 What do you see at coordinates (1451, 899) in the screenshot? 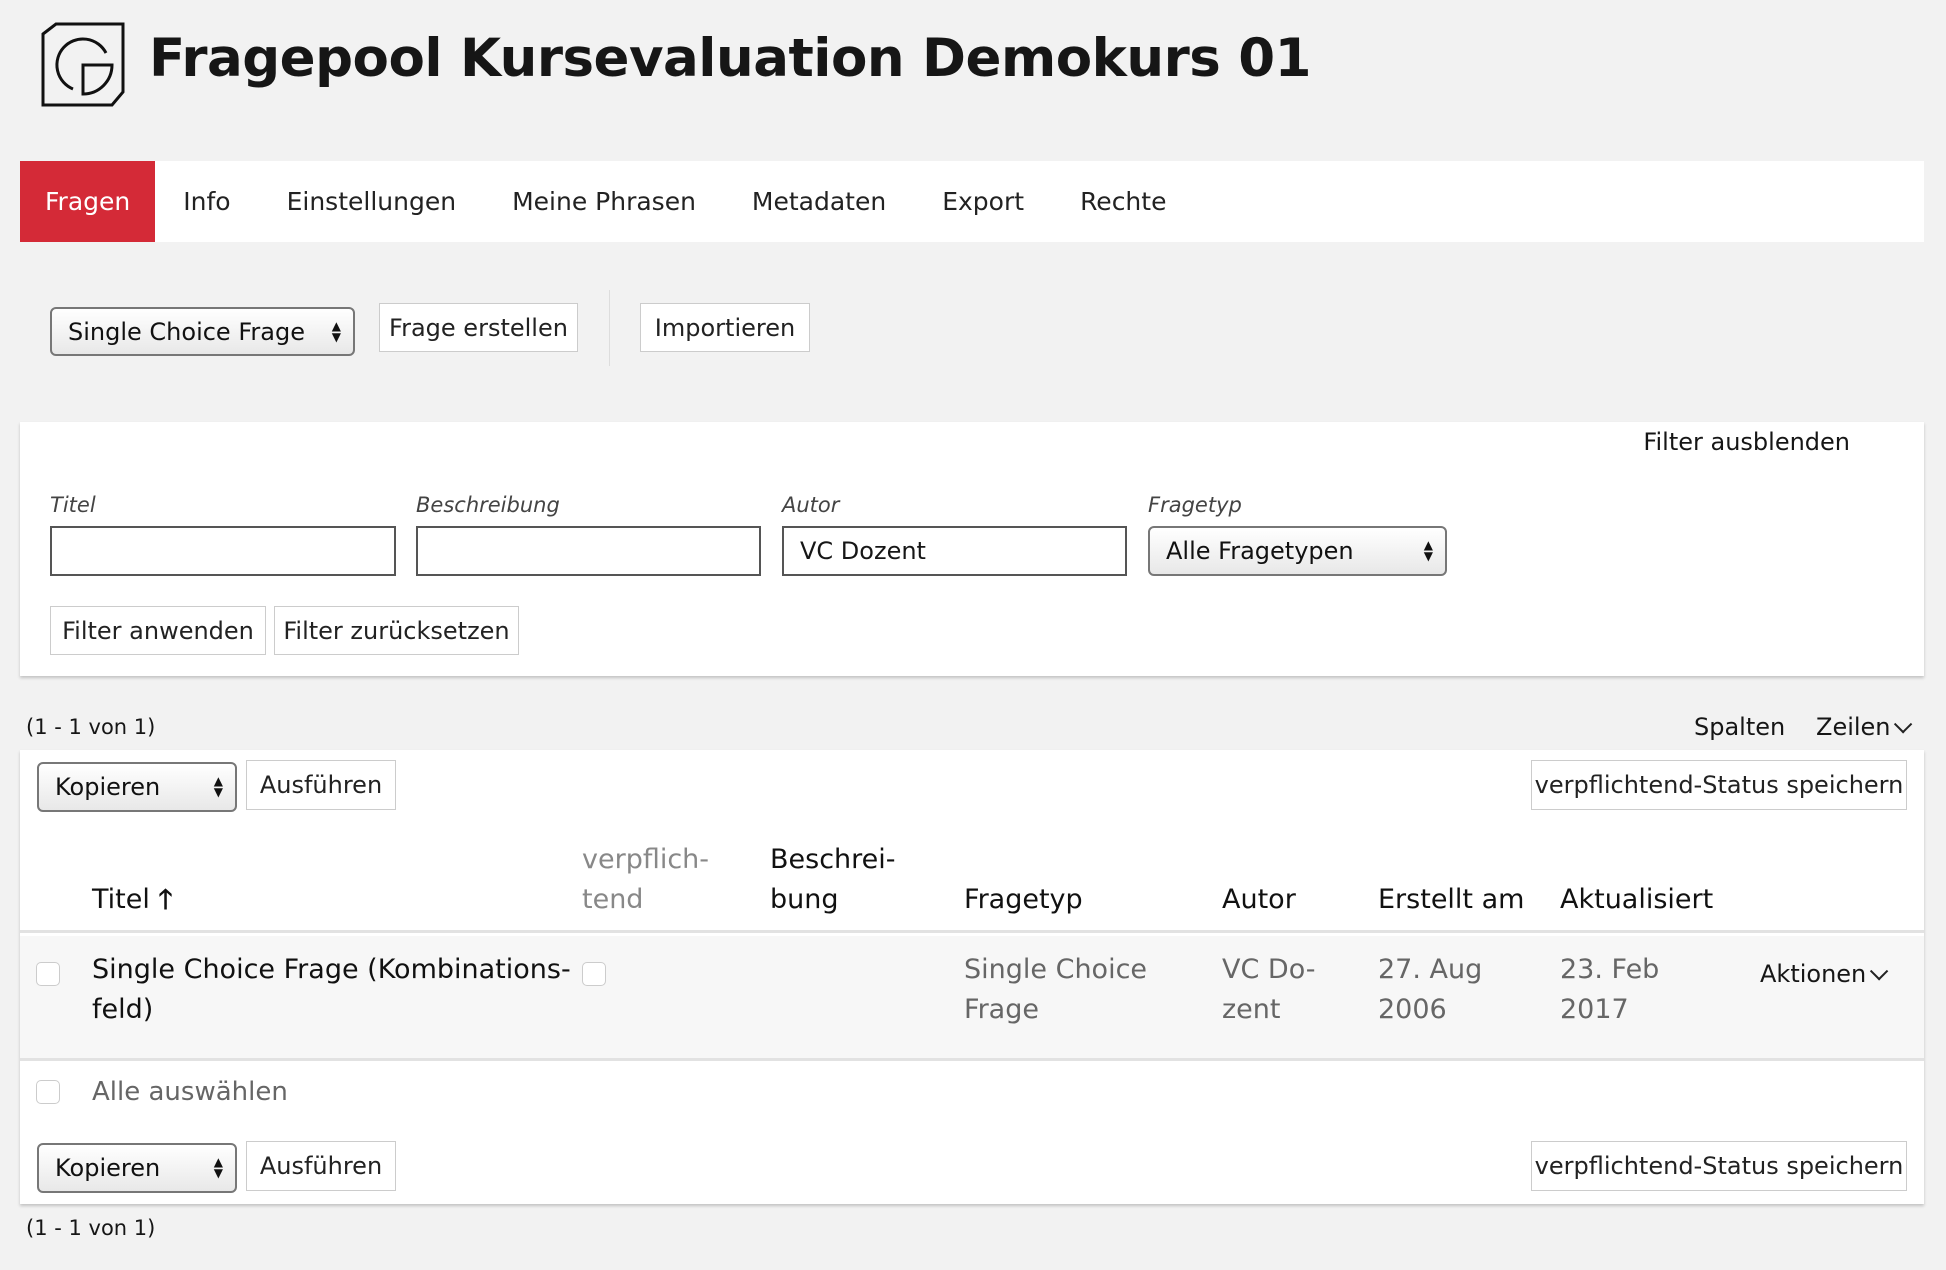
I see `column-header-created: Erstellt am` at bounding box center [1451, 899].